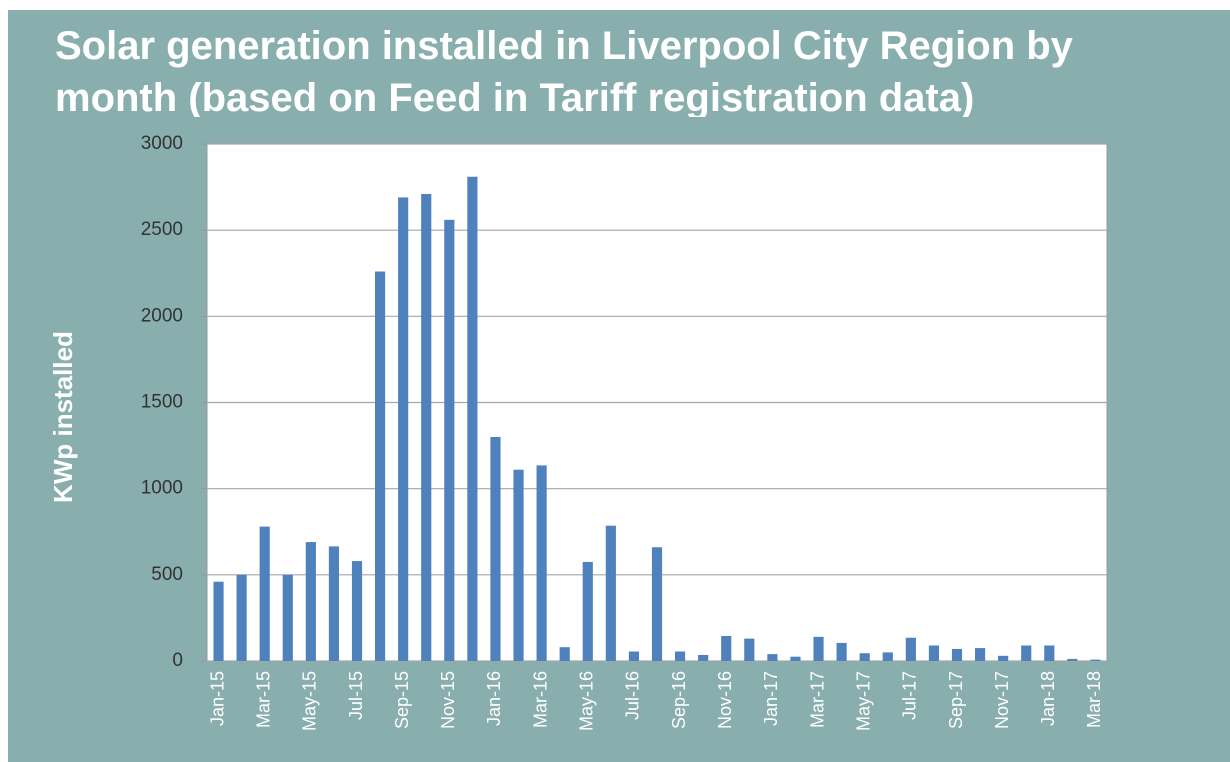  What do you see at coordinates (1002, 700) in the screenshot?
I see `x-tick-label: Nov-17` at bounding box center [1002, 700].